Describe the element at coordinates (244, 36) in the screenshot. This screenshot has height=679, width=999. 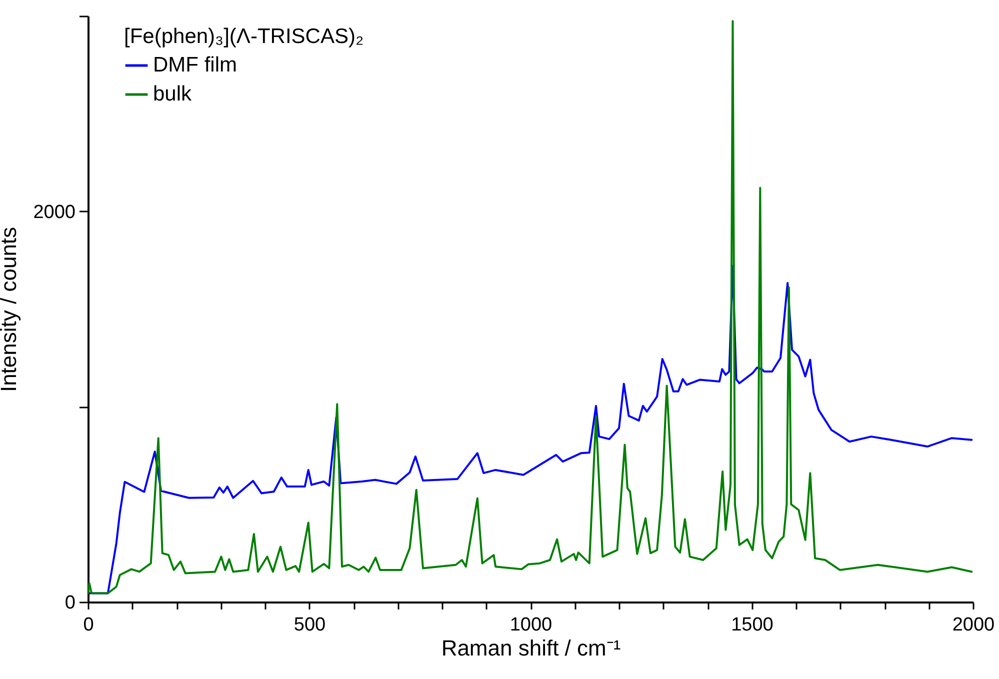
I see `legend-title: [Fe(phen)₃](Λ-TRISCAS)₂` at that location.